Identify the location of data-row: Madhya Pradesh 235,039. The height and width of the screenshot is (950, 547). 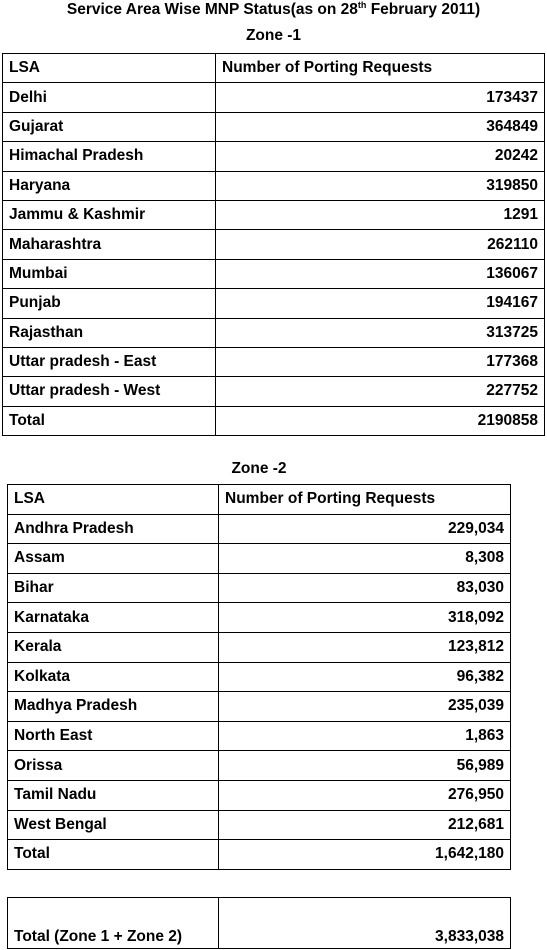
(259, 706).